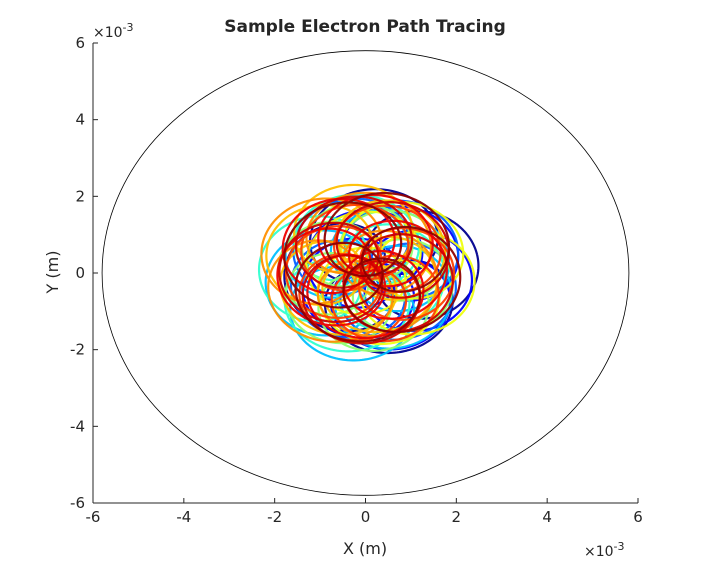  Describe the element at coordinates (52, 273) in the screenshot. I see `y-axis-label: Y (m)` at that location.